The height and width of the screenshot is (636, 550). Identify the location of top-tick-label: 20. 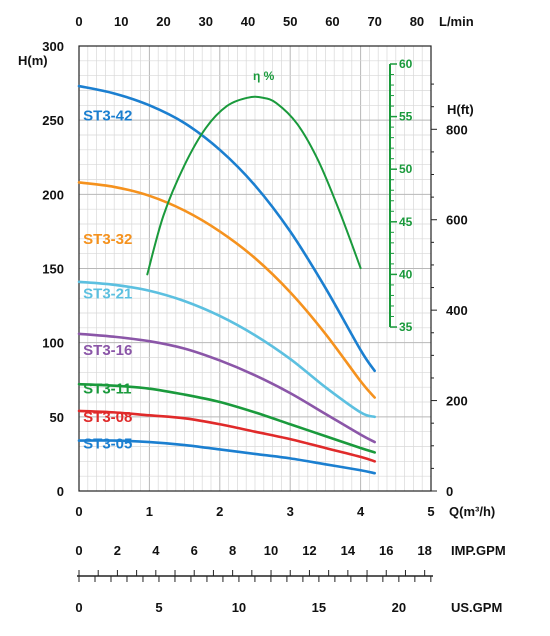
(163, 21).